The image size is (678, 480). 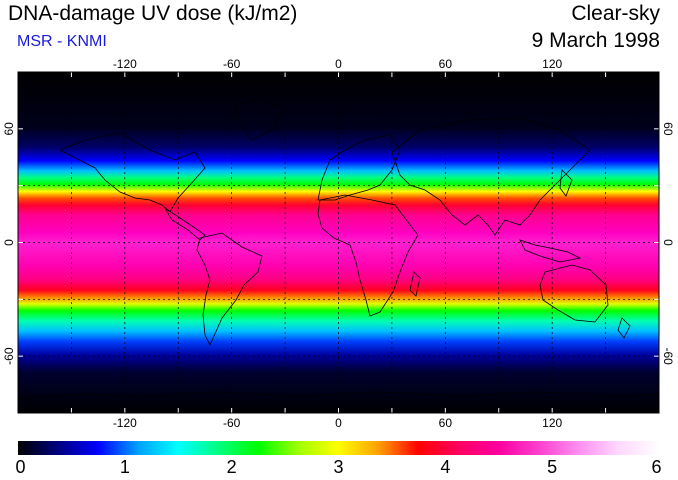 What do you see at coordinates (668, 242) in the screenshot?
I see `latitude-label-right: 0` at bounding box center [668, 242].